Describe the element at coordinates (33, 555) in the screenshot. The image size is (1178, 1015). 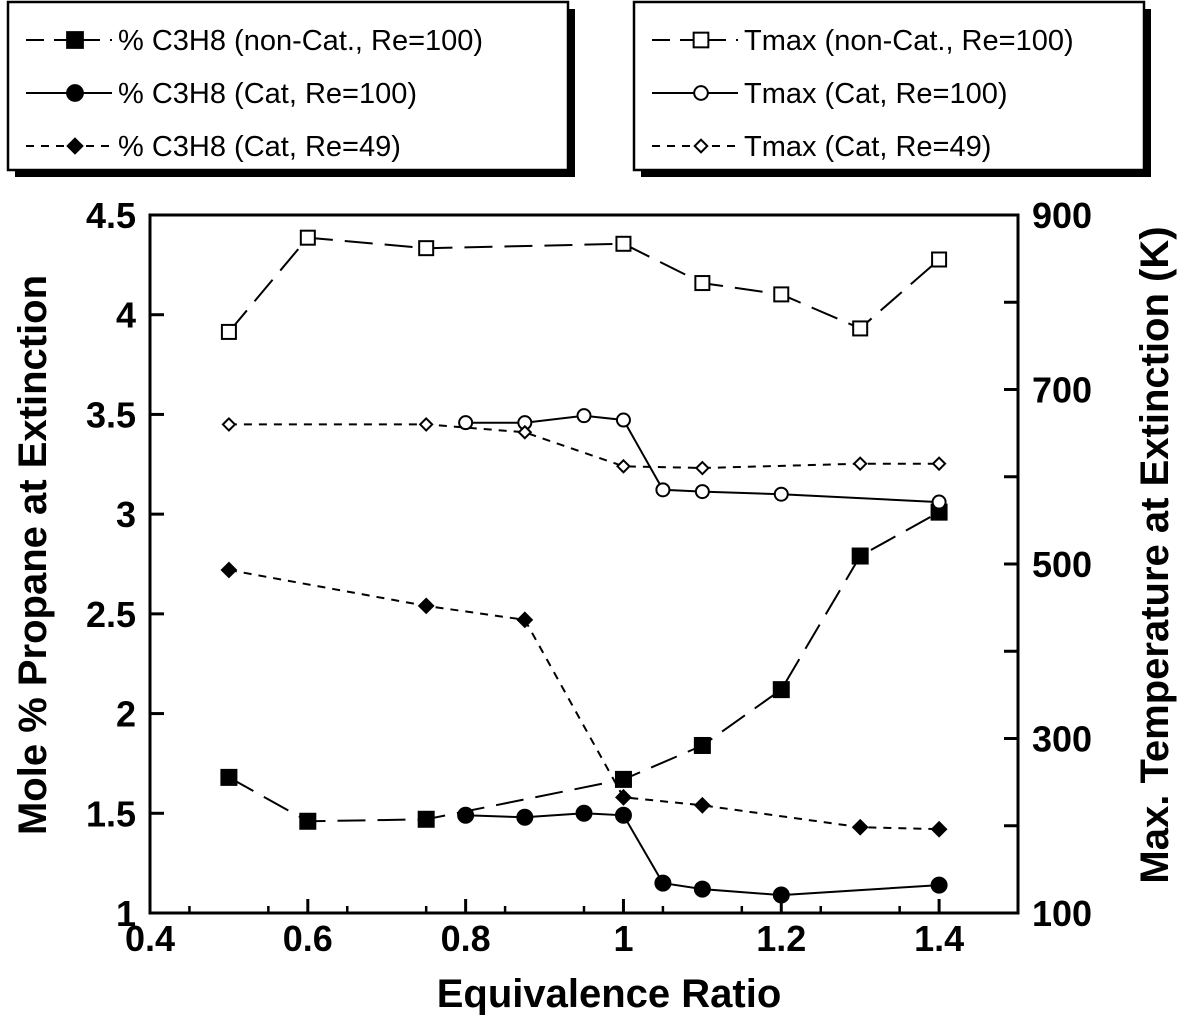
I see `y-axis-left-title: Mole % Propane at Extinction` at that location.